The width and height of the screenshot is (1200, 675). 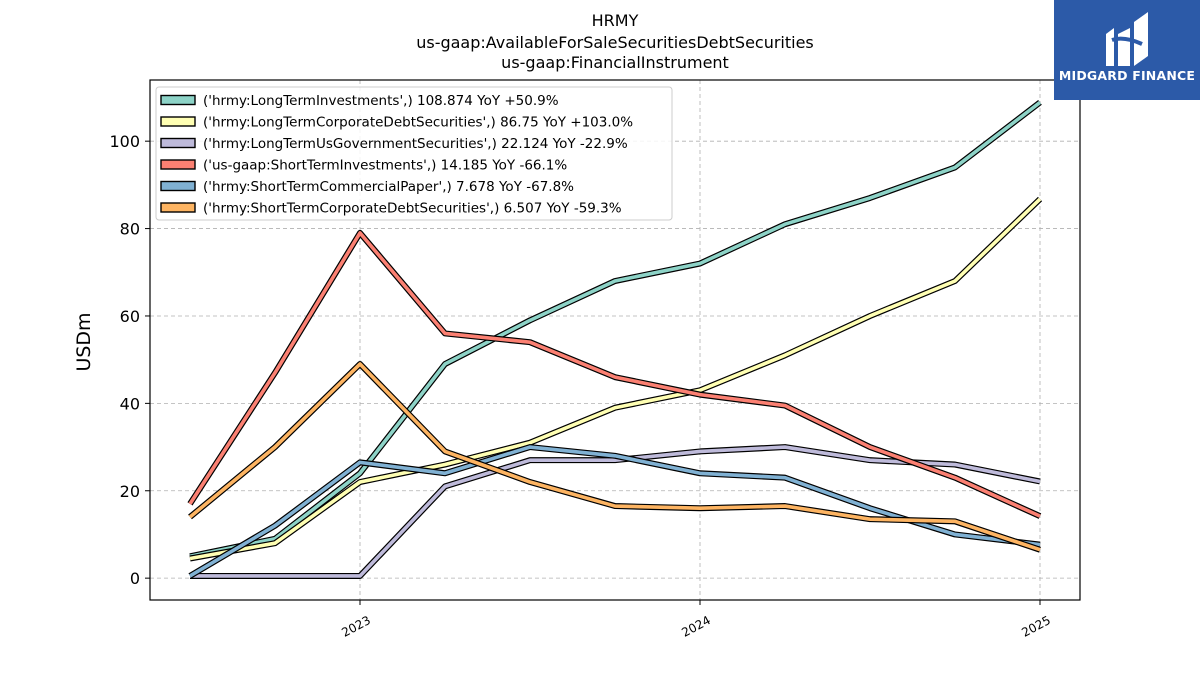 I want to click on logo-mark-icon, so click(x=1127, y=39).